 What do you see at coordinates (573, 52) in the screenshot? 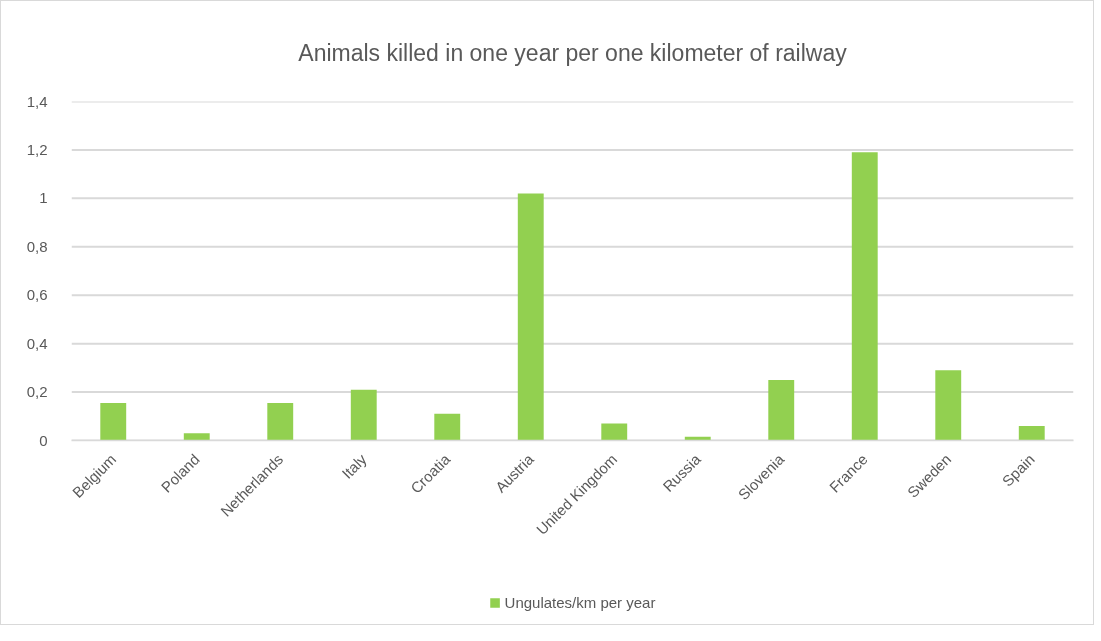
I see `chart-title: Animals killed in one year per one kilometer of railway` at bounding box center [573, 52].